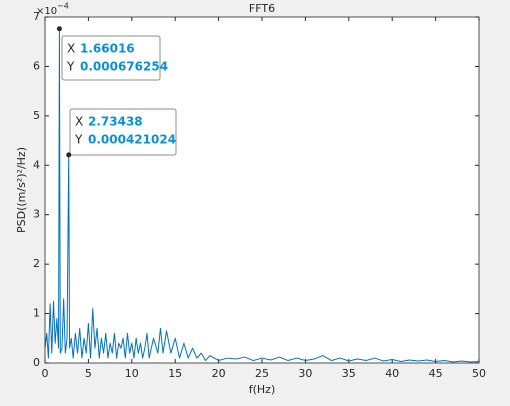 Image resolution: width=510 pixels, height=406 pixels. What do you see at coordinates (479, 373) in the screenshot?
I see `x-tick-label: 50` at bounding box center [479, 373].